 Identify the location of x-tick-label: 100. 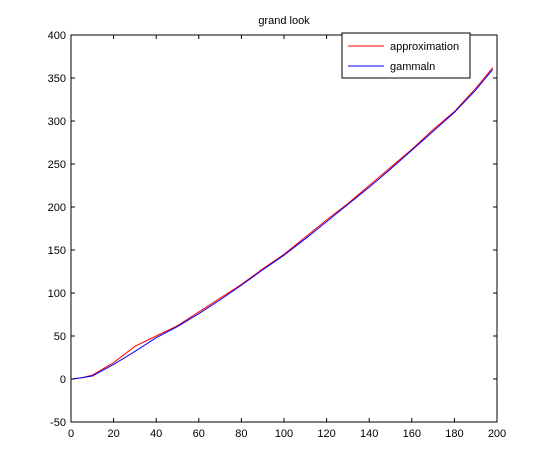
(284, 434).